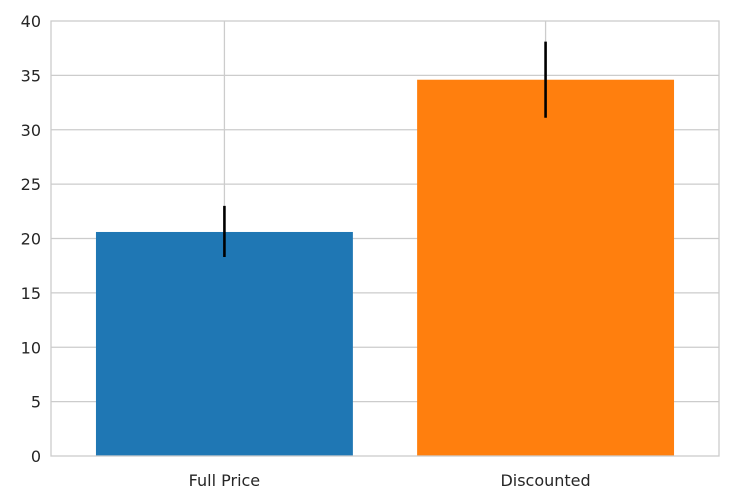  I want to click on y-tick-label: 25, so click(31, 184).